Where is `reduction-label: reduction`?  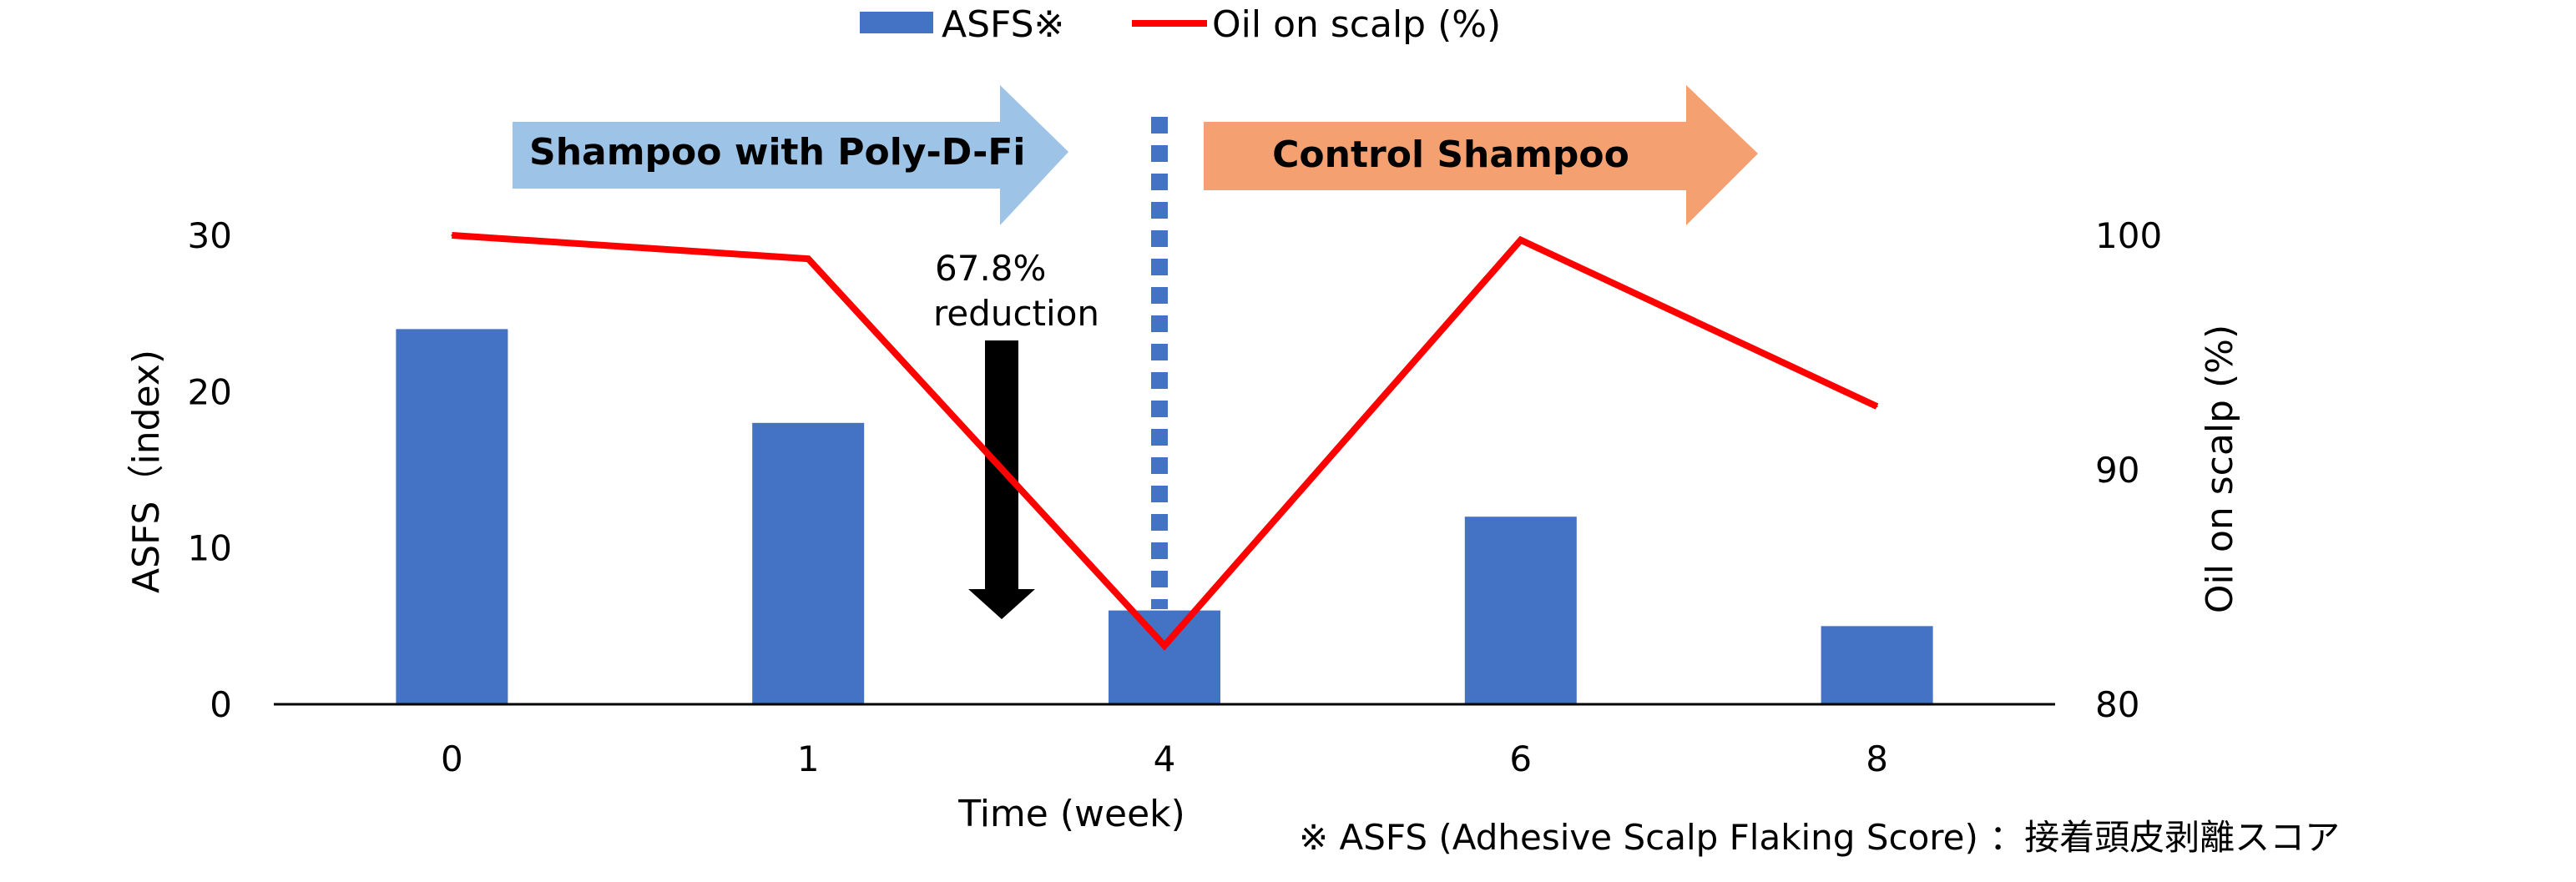
reduction-label: reduction is located at coordinates (1016, 313).